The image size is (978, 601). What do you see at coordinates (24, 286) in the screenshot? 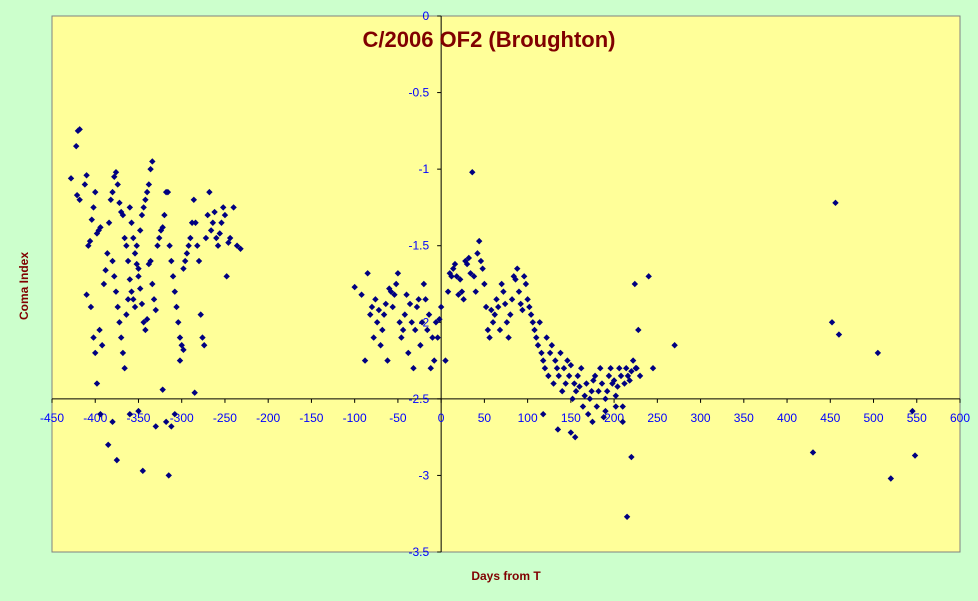
I see `y-axis-label: Coma Index` at bounding box center [24, 286].